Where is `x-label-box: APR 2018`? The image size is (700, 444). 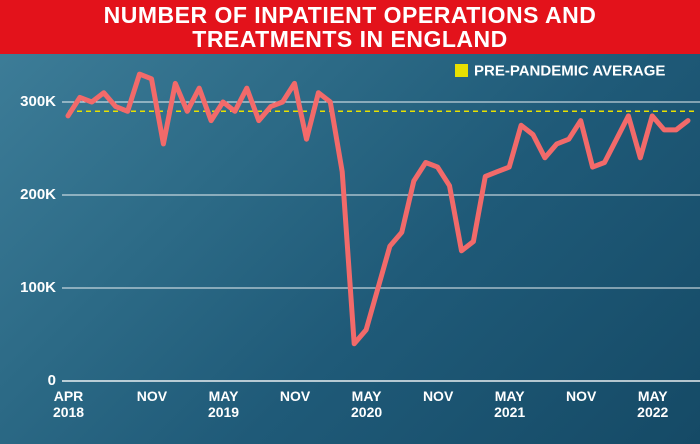
x-label-box: APR 2018 is located at coordinates (68, 404).